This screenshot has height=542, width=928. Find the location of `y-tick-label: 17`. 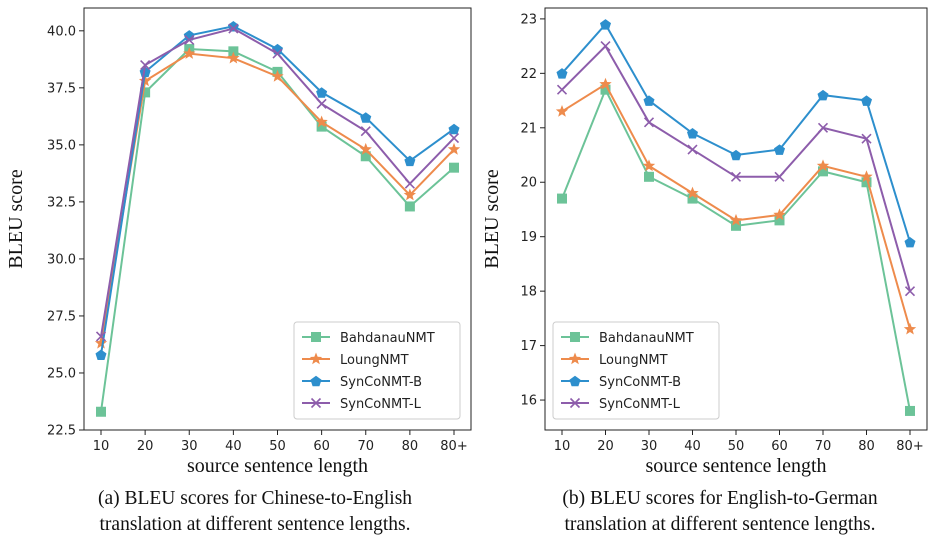

y-tick-label: 17 is located at coordinates (528, 346).